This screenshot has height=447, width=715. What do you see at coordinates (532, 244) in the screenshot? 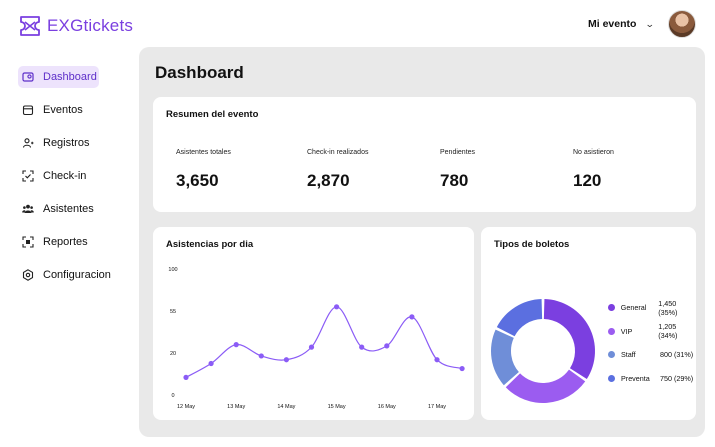
I see `ticket-types-title: Tipos de boletos` at bounding box center [532, 244].